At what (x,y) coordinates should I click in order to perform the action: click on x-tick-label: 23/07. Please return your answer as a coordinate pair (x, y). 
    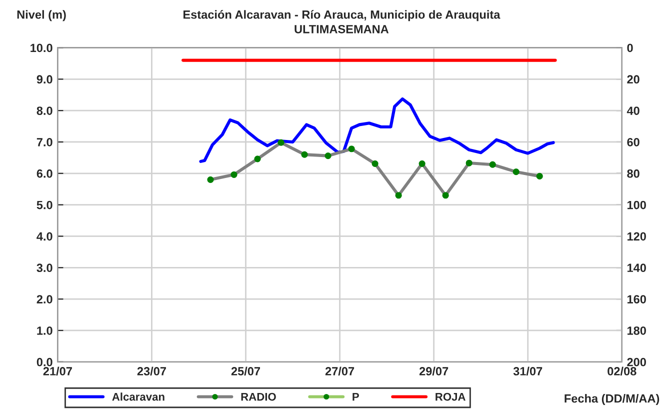
    Looking at the image, I should click on (151, 371).